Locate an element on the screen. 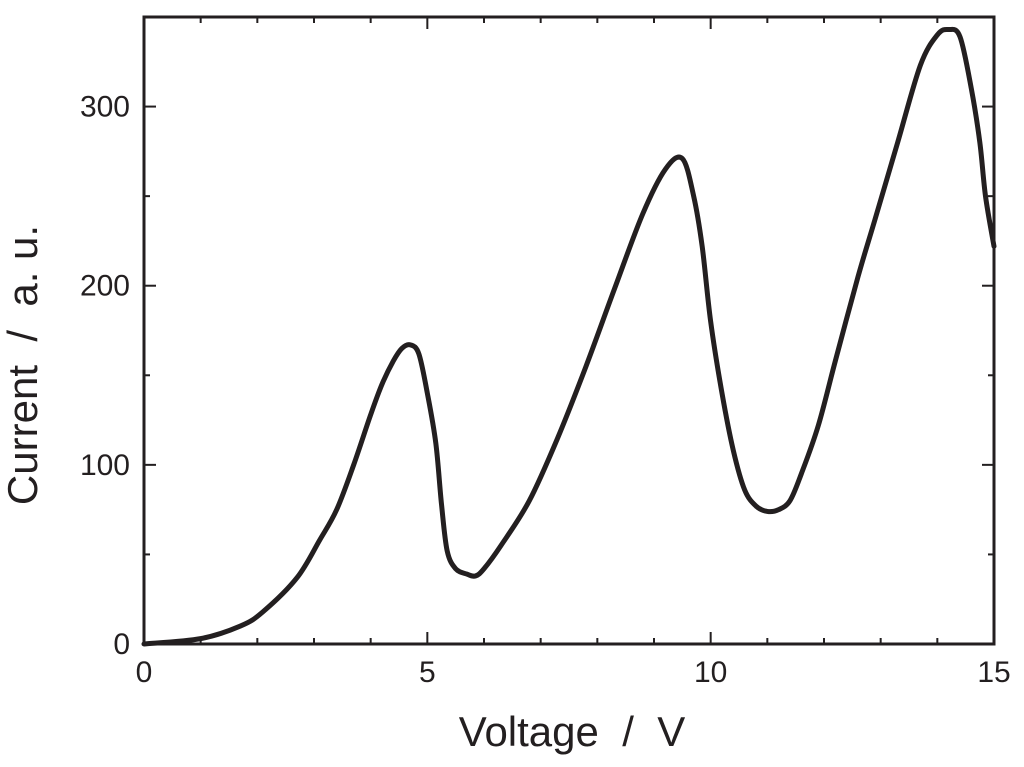  y-tick-labels: 0 100 200 300 is located at coordinates (105, 376).